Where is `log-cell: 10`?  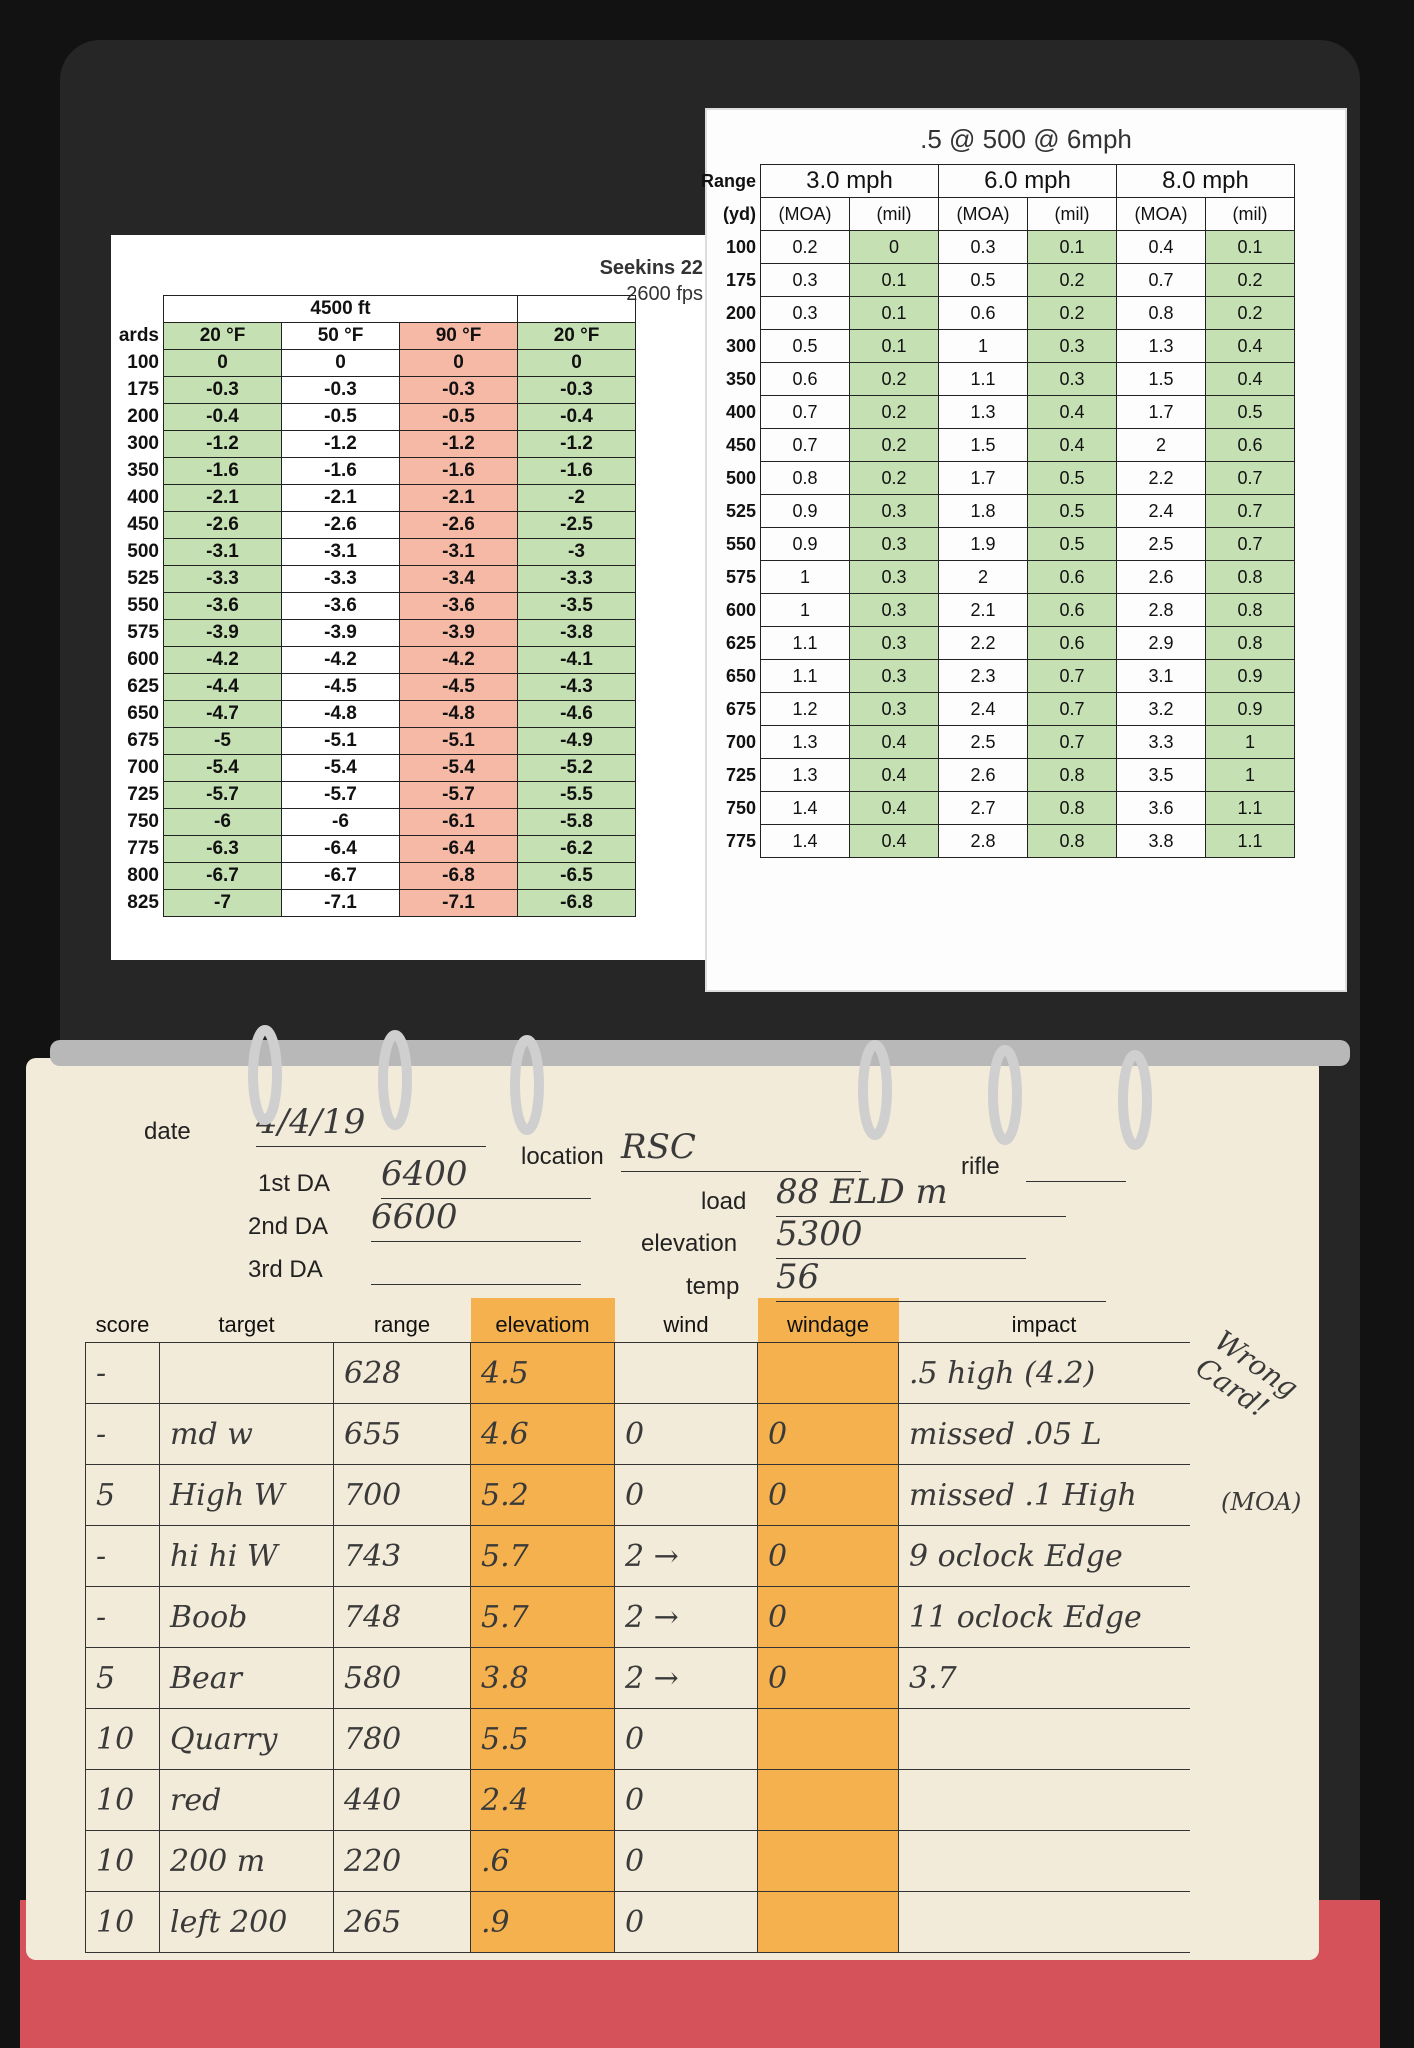 log-cell: 10 is located at coordinates (122, 1739).